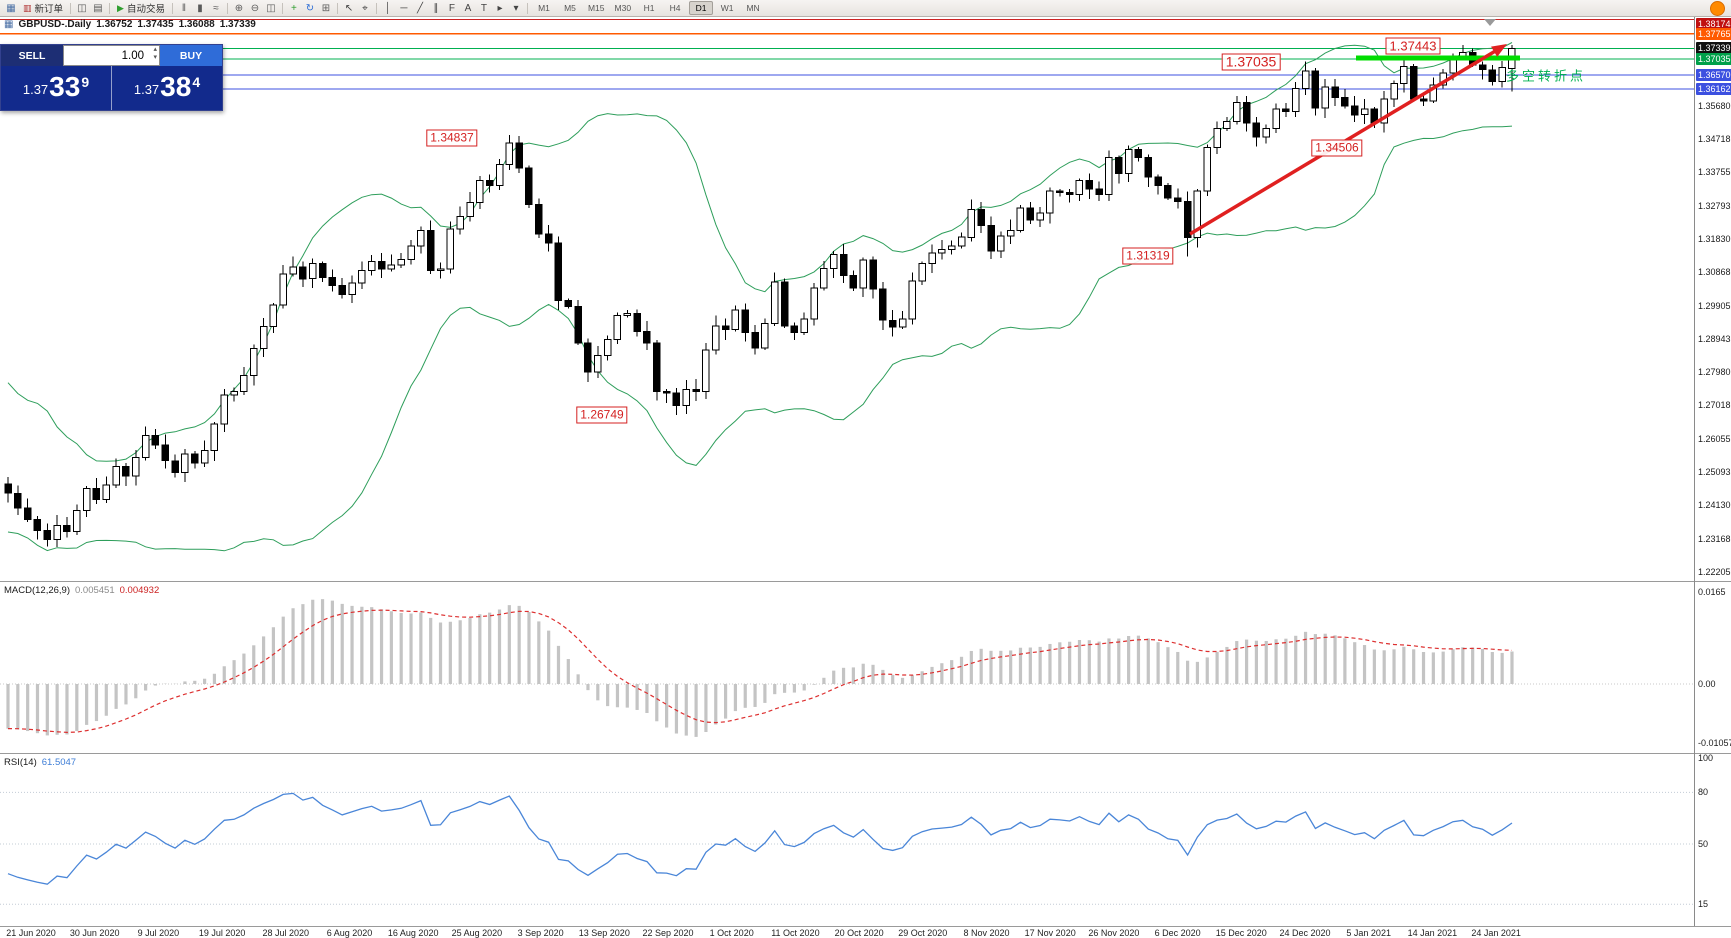 This screenshot has height=938, width=1731. What do you see at coordinates (11, 8) in the screenshot?
I see `chart-window-icon: ▦` at bounding box center [11, 8].